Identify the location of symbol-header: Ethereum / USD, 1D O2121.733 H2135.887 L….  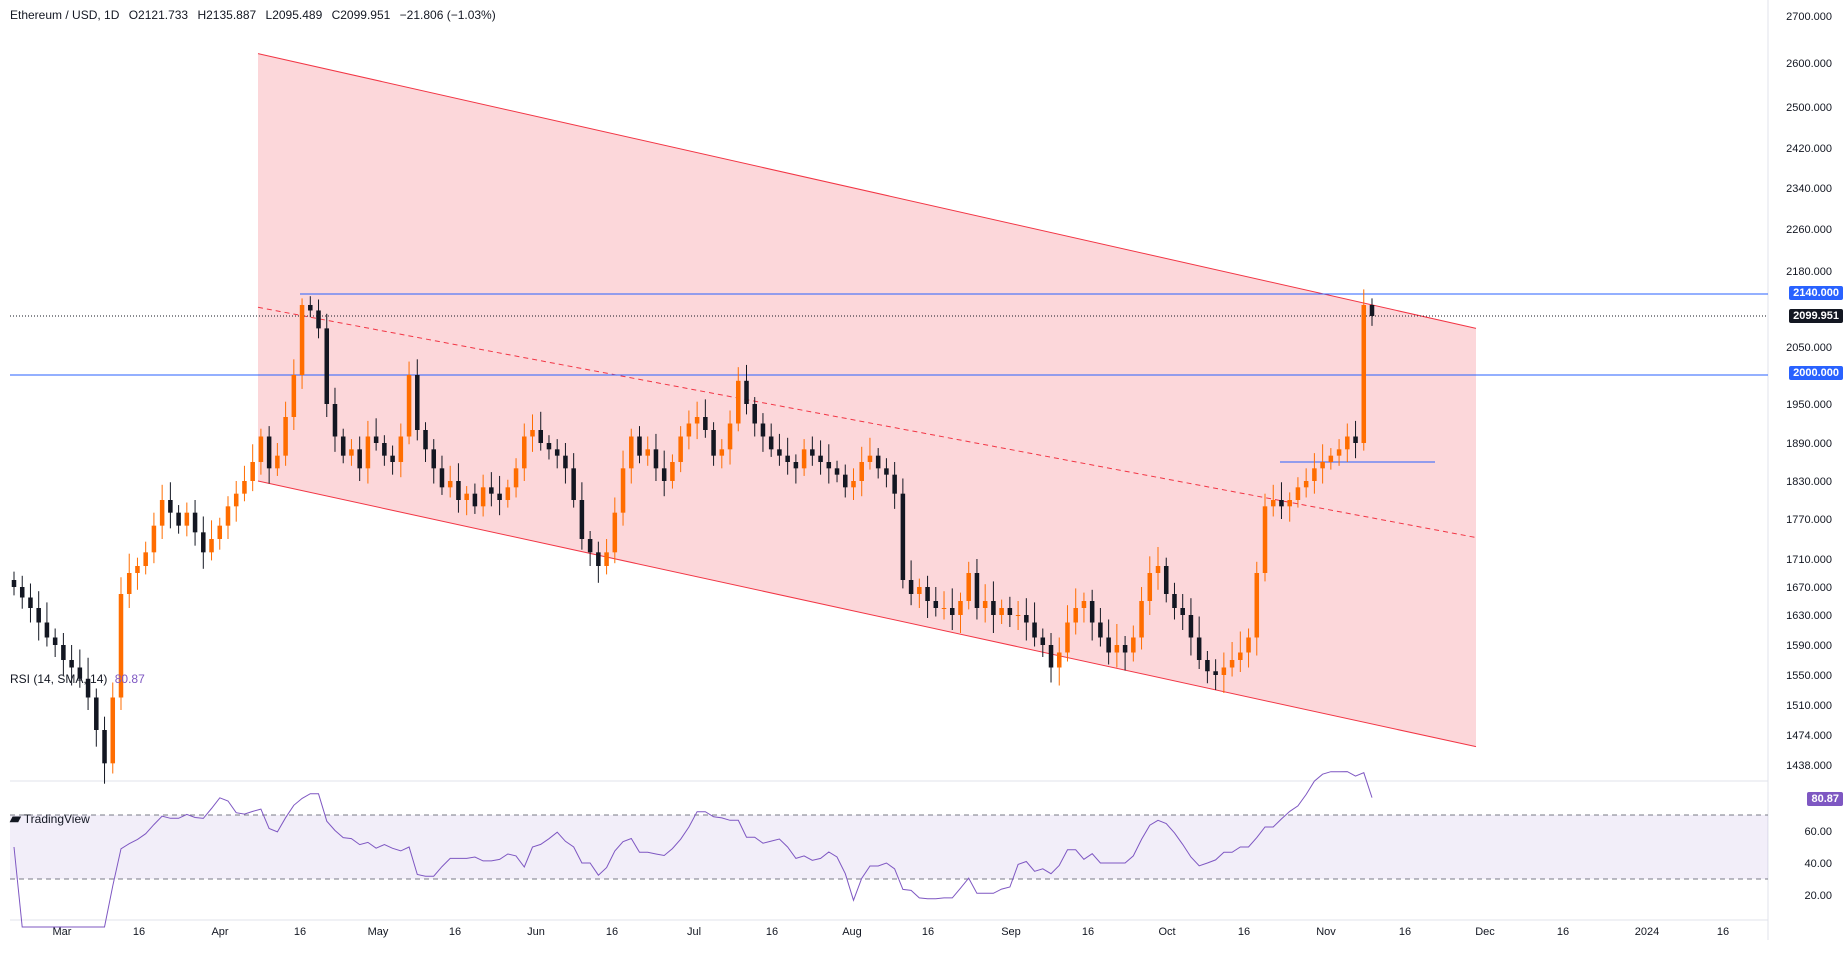
(256, 15).